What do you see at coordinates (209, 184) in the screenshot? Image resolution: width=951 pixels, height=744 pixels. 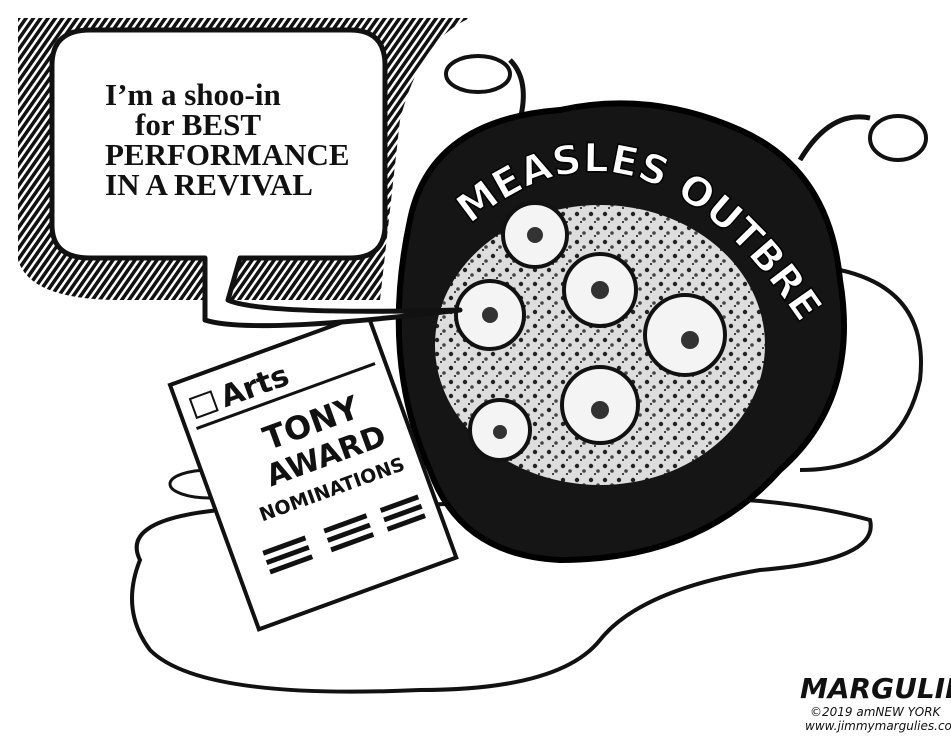 I see `bubble-line: IN A REVIVAL` at bounding box center [209, 184].